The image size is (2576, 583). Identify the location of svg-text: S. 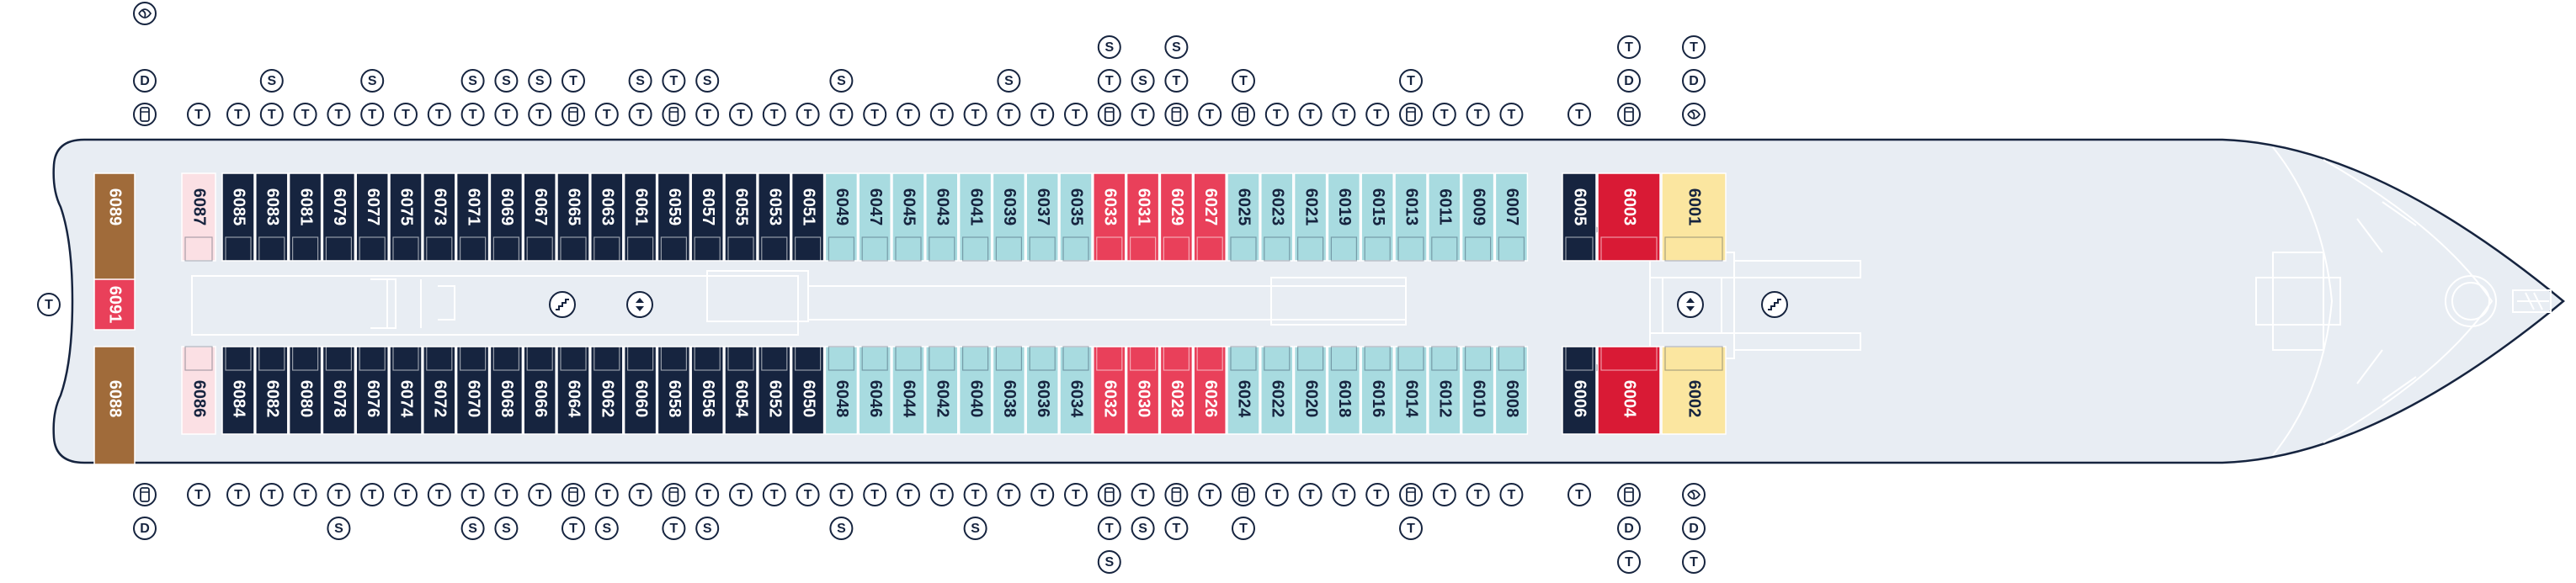
(472, 81).